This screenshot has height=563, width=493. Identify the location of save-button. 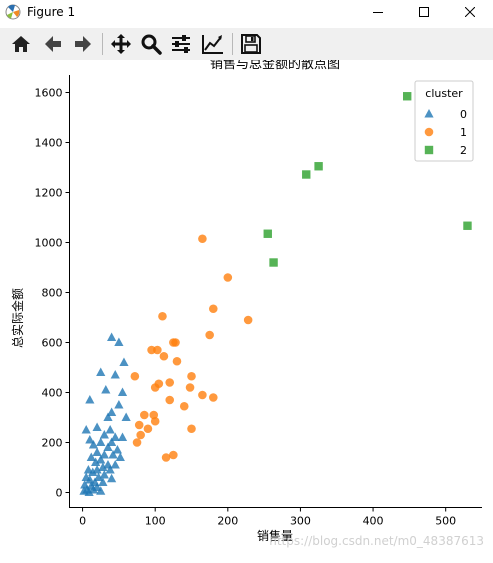
(251, 44).